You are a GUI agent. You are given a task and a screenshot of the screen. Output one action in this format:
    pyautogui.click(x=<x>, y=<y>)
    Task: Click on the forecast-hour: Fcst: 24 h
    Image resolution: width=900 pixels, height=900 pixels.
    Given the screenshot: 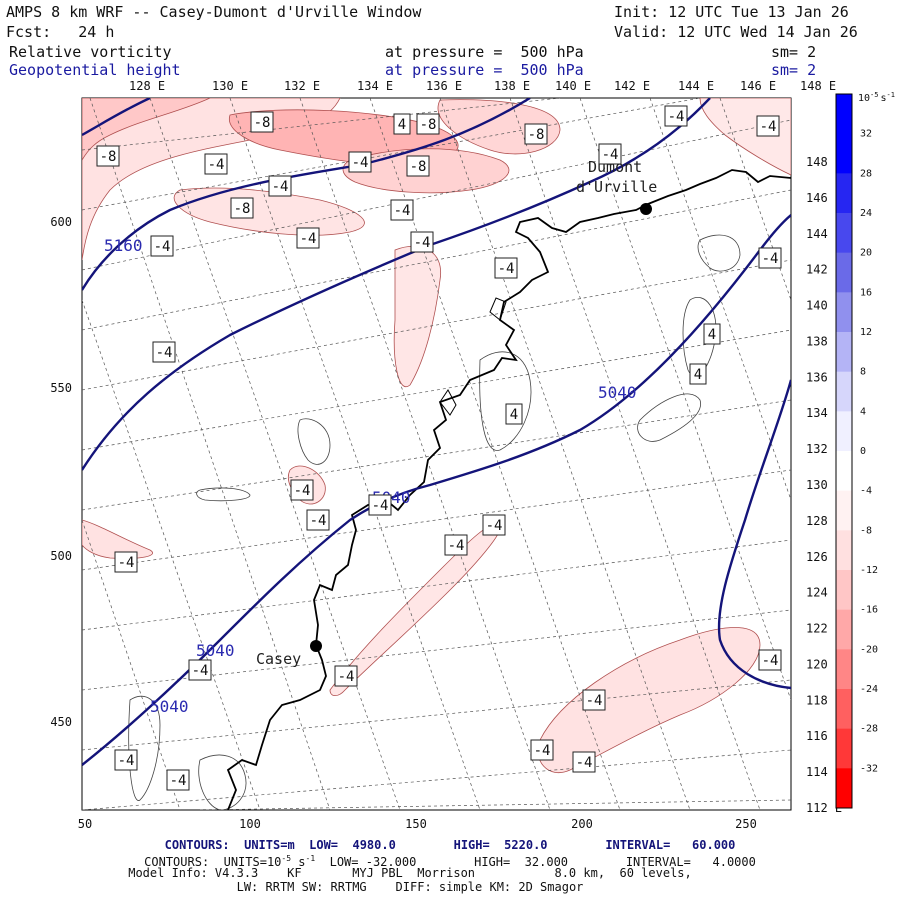 What is the action you would take?
    pyautogui.click(x=60, y=32)
    